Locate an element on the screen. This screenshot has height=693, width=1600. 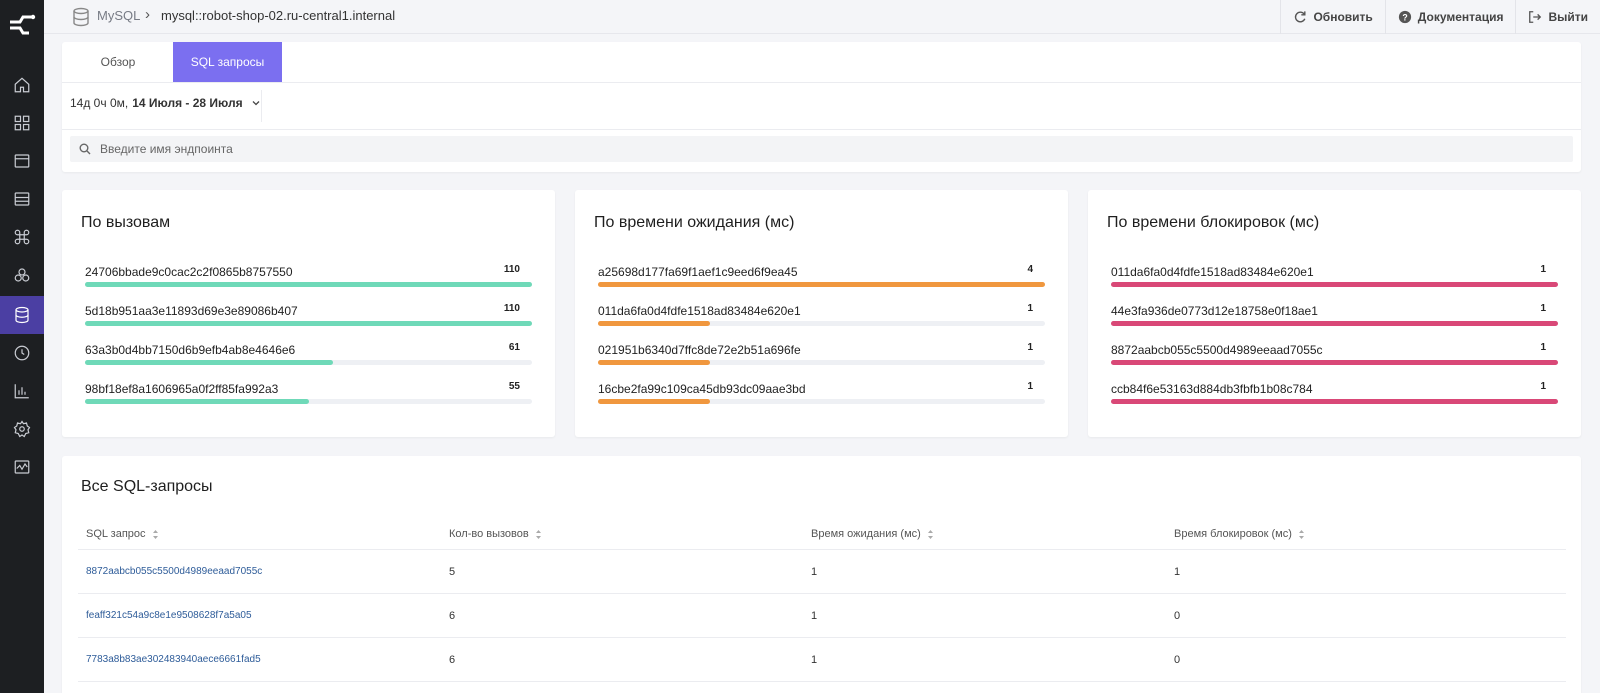
search-box is located at coordinates (821, 149).